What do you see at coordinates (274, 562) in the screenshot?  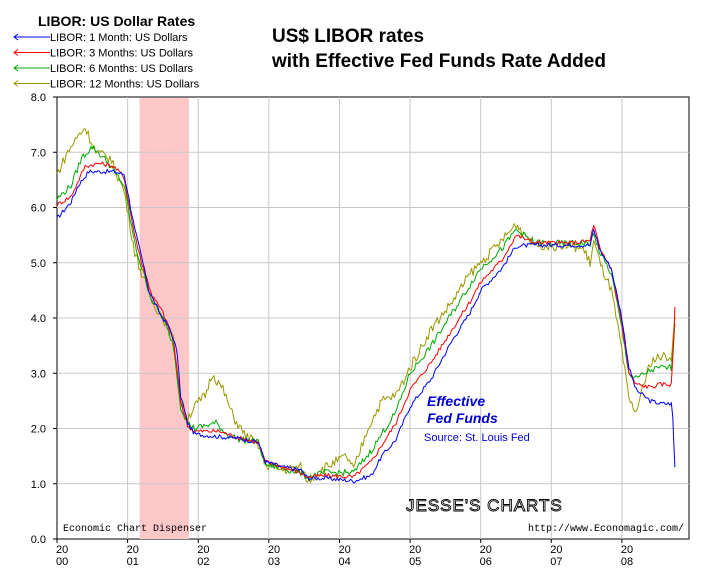 I see `x-tick-label-sub: 03` at bounding box center [274, 562].